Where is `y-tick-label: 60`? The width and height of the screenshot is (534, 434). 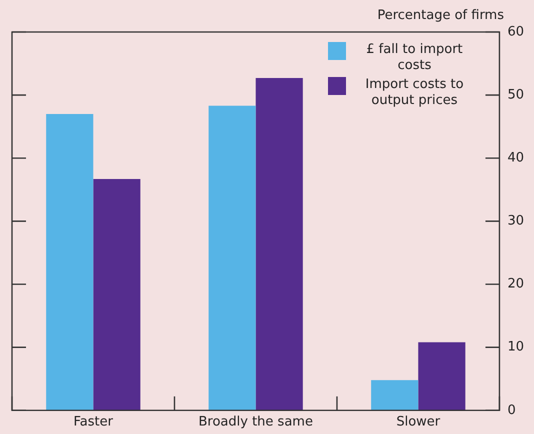 y-tick-label: 60 is located at coordinates (515, 32).